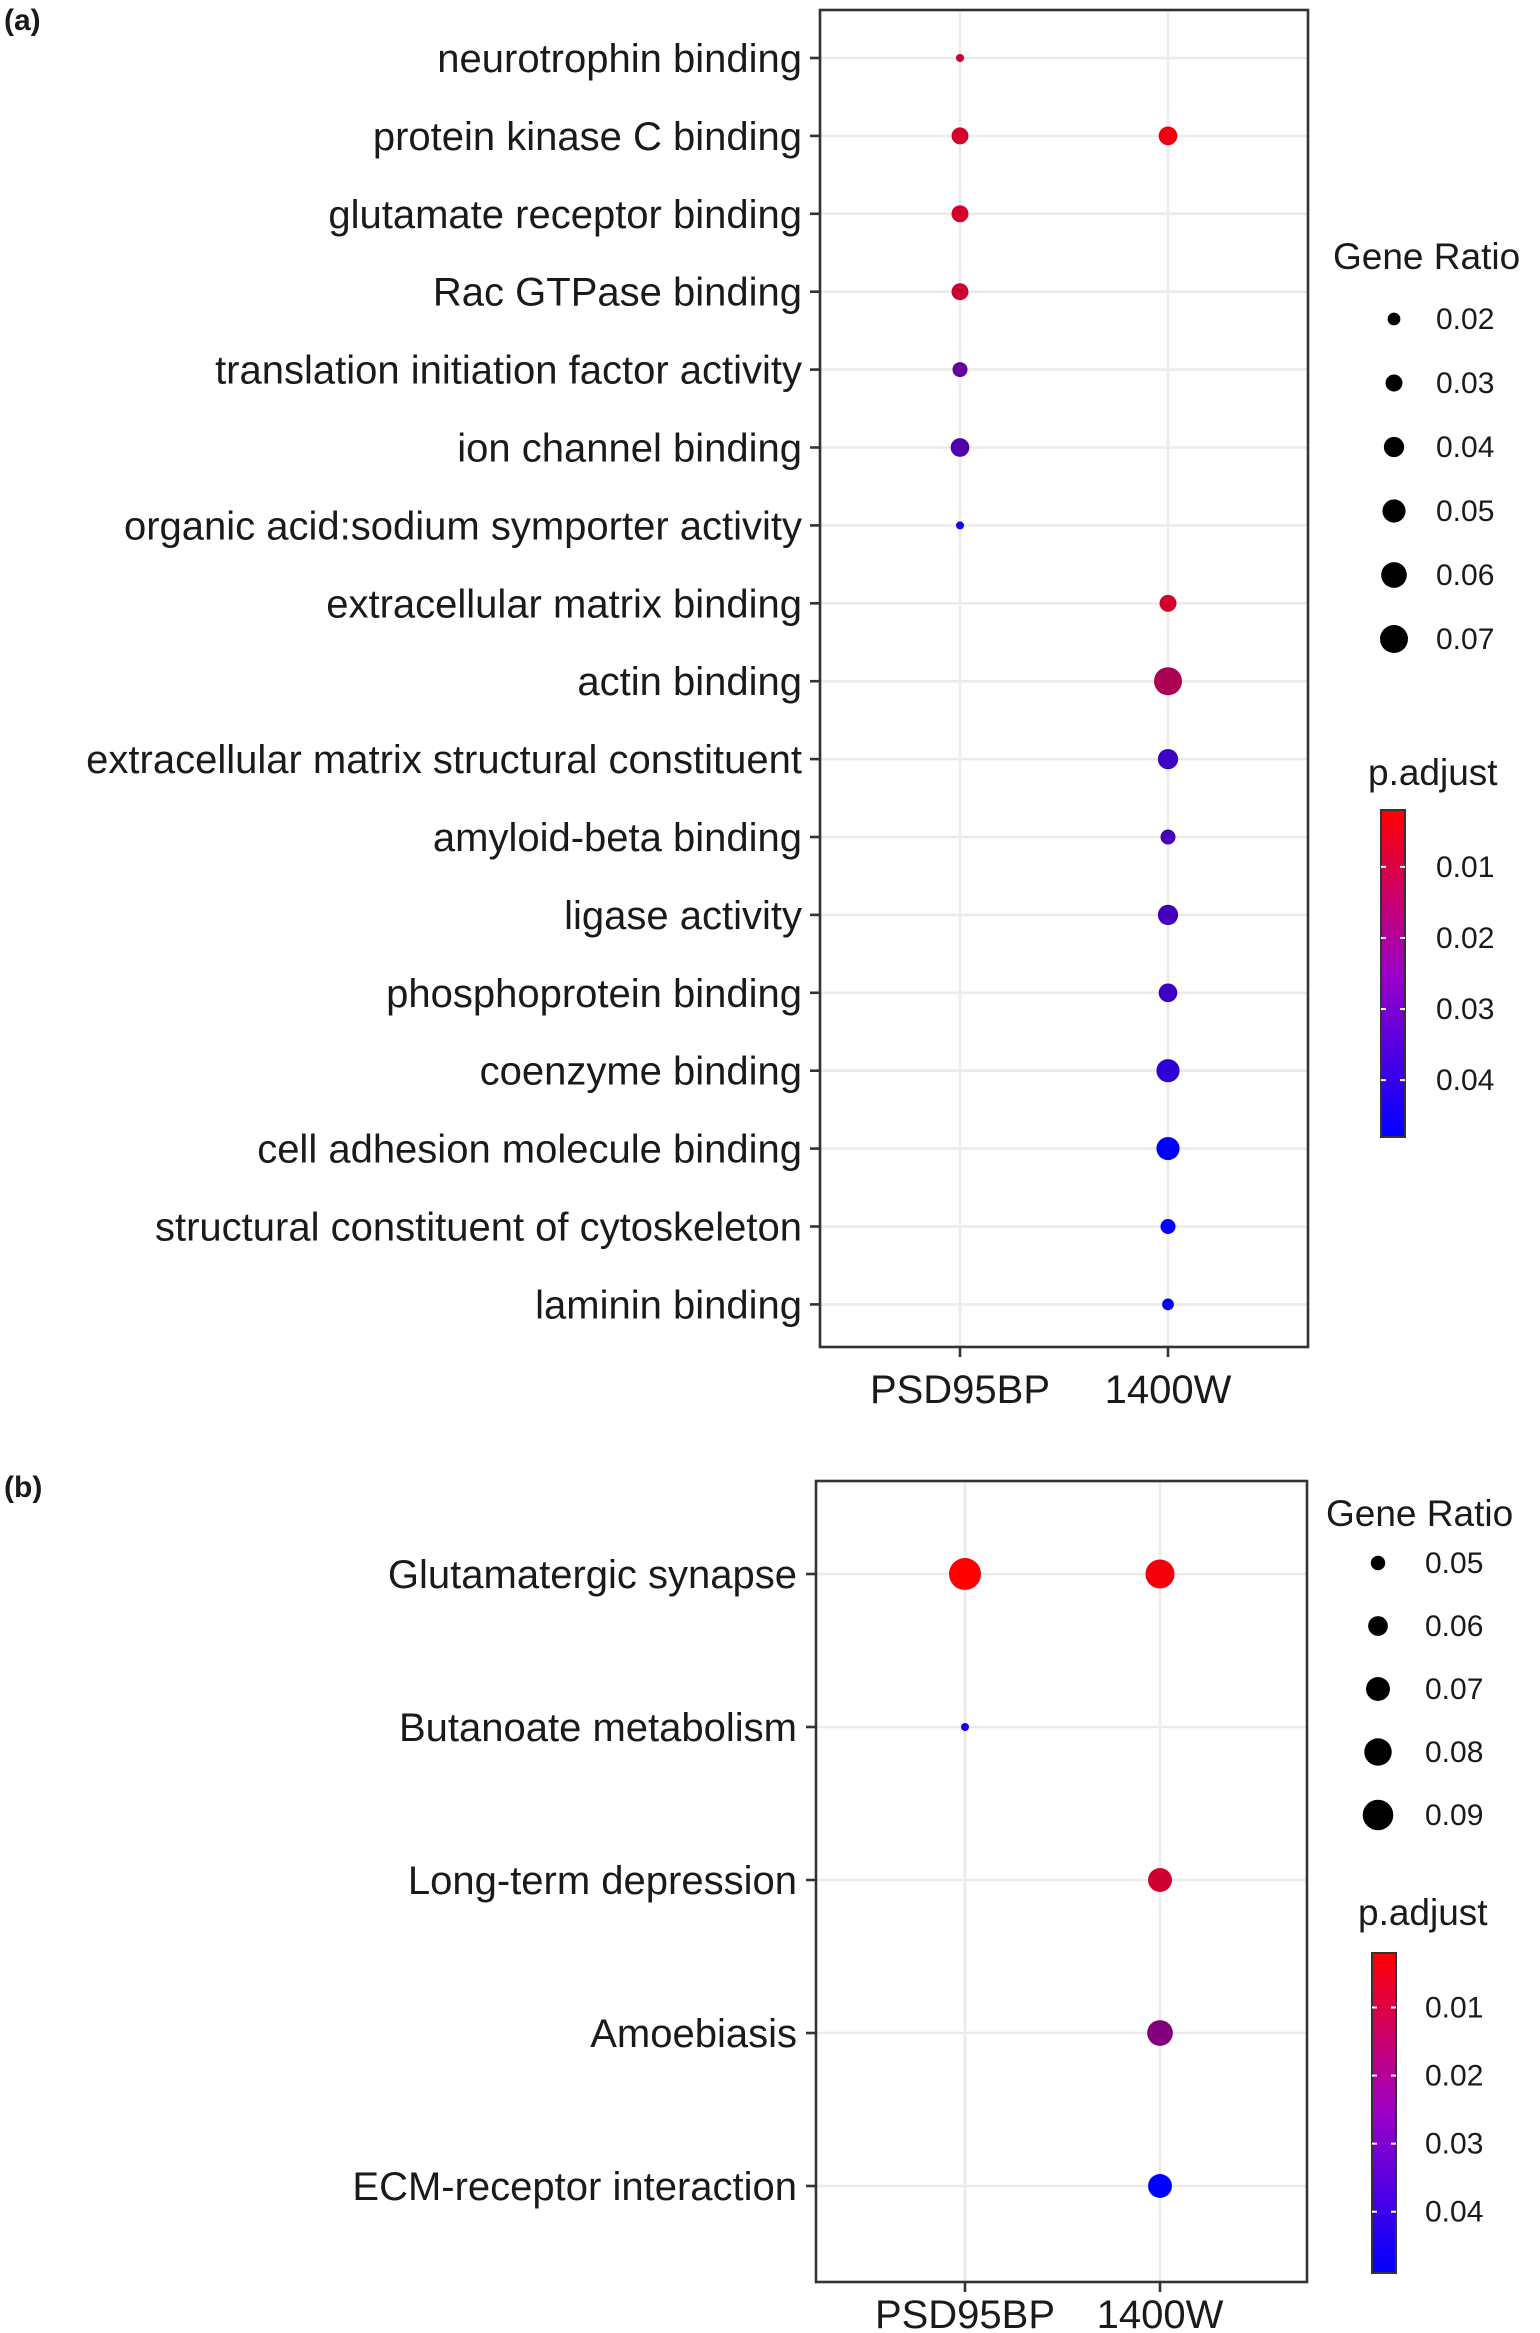 The height and width of the screenshot is (2333, 1540). What do you see at coordinates (592, 1575) in the screenshot?
I see `y-axis-label: Glutamatergic synapse` at bounding box center [592, 1575].